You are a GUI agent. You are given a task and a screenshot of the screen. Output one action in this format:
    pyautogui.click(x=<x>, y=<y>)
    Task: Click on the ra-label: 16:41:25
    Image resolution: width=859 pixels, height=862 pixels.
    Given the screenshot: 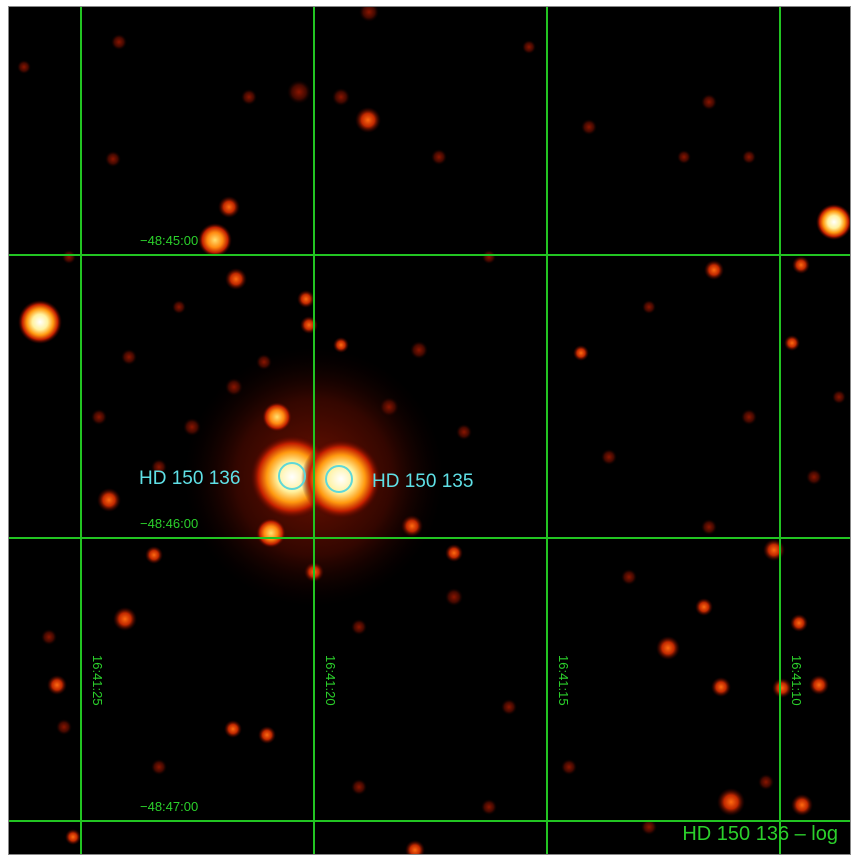 What is the action you would take?
    pyautogui.click(x=97, y=680)
    